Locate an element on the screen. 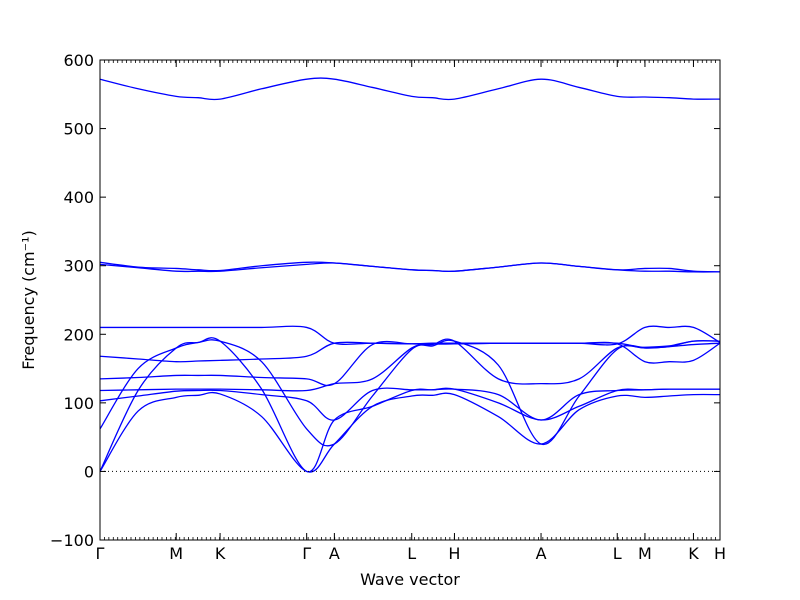 Image resolution: width=800 pixels, height=600 pixels. y-tick-label: 600 is located at coordinates (78, 60).